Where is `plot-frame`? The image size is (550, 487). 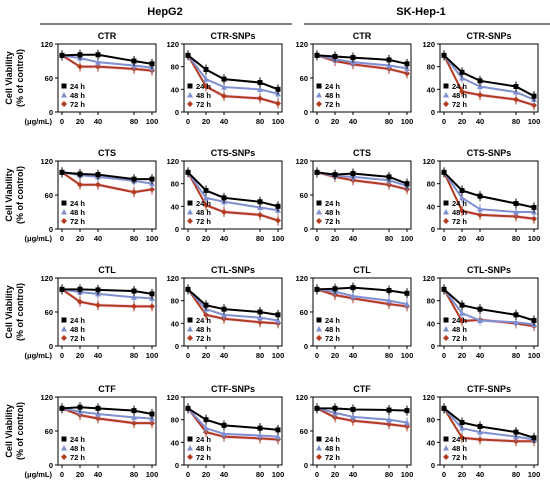 plot-frame is located at coordinates (233, 431).